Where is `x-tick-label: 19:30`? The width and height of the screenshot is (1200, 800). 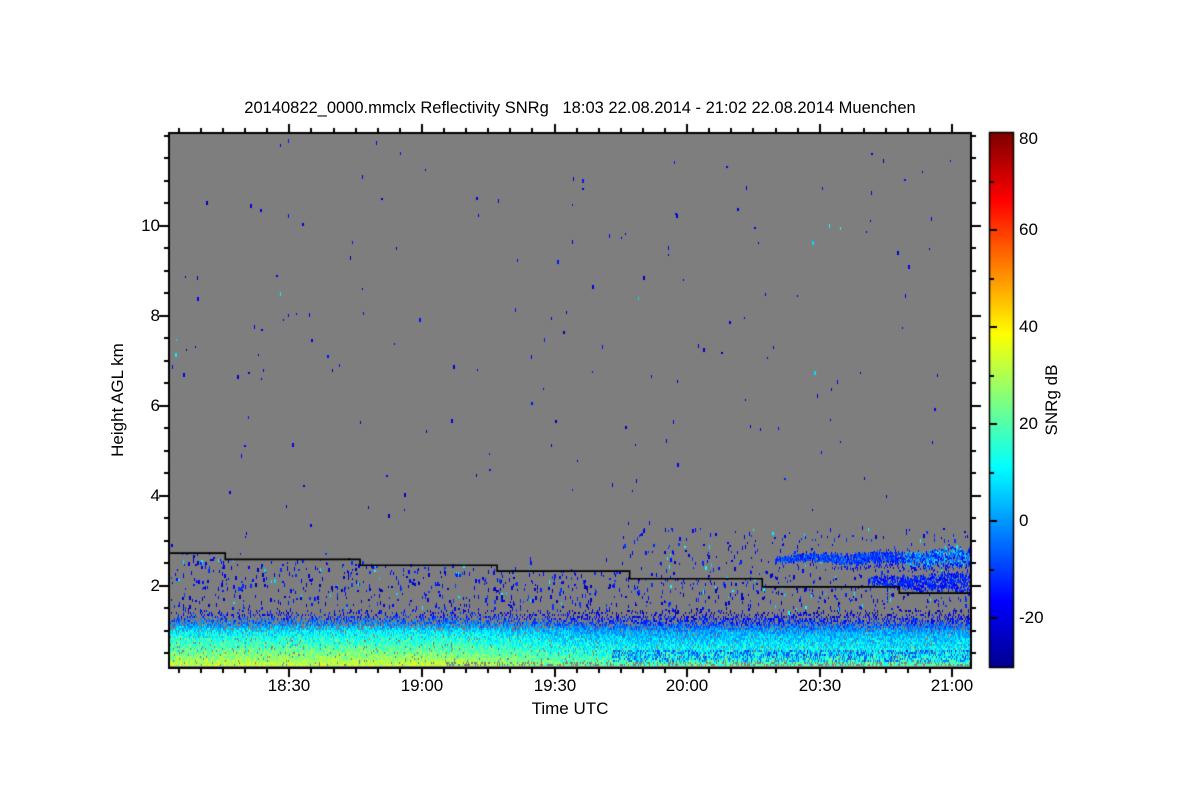
x-tick-label: 19:30 is located at coordinates (555, 685).